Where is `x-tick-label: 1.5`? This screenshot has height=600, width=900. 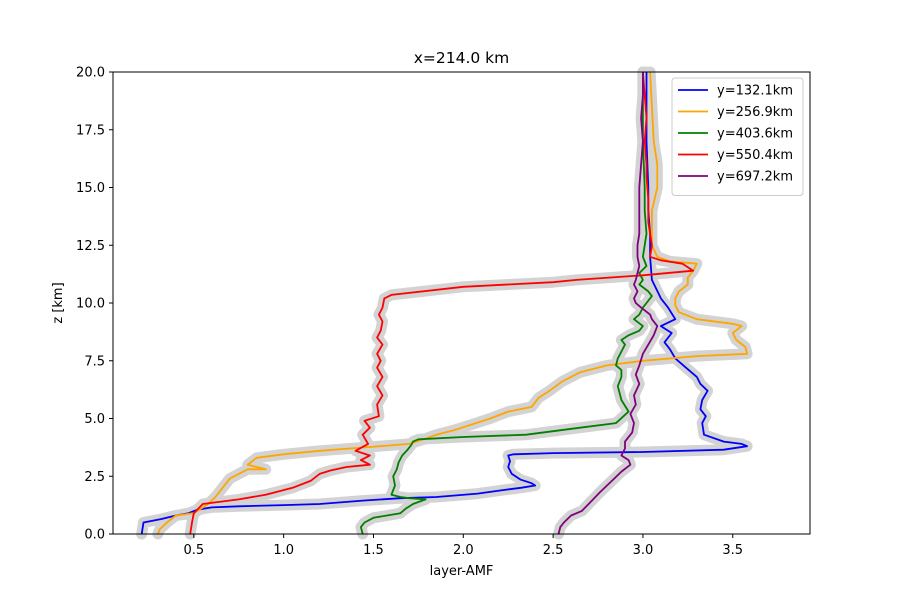 x-tick-label: 1.5 is located at coordinates (373, 550).